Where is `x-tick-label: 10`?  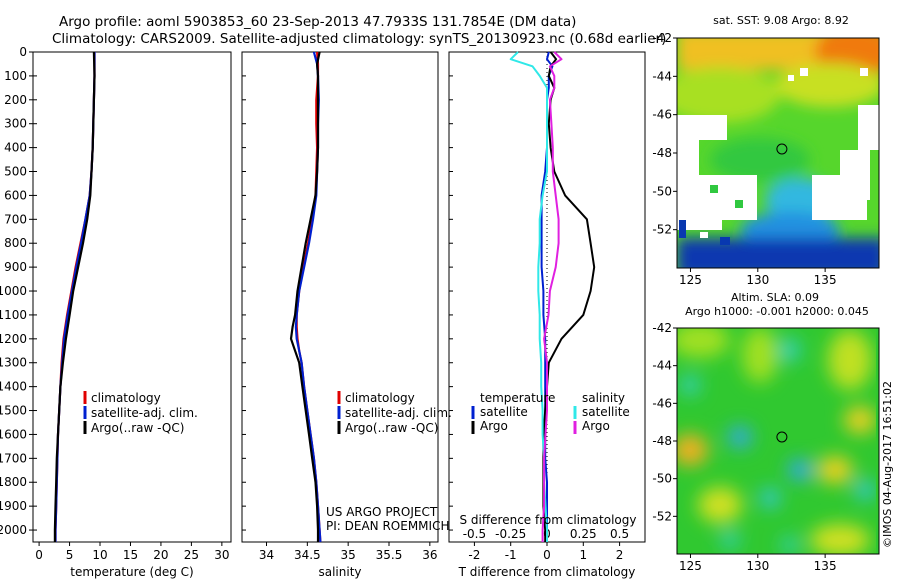
x-tick-label: 10 is located at coordinates (99, 555).